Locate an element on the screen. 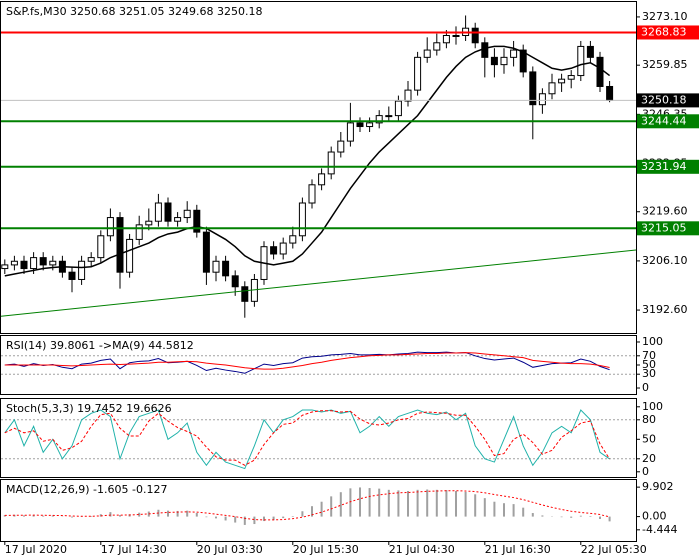 This screenshot has width=700, height=560. x-tick-label: 20 Jul 15:30 is located at coordinates (326, 549).